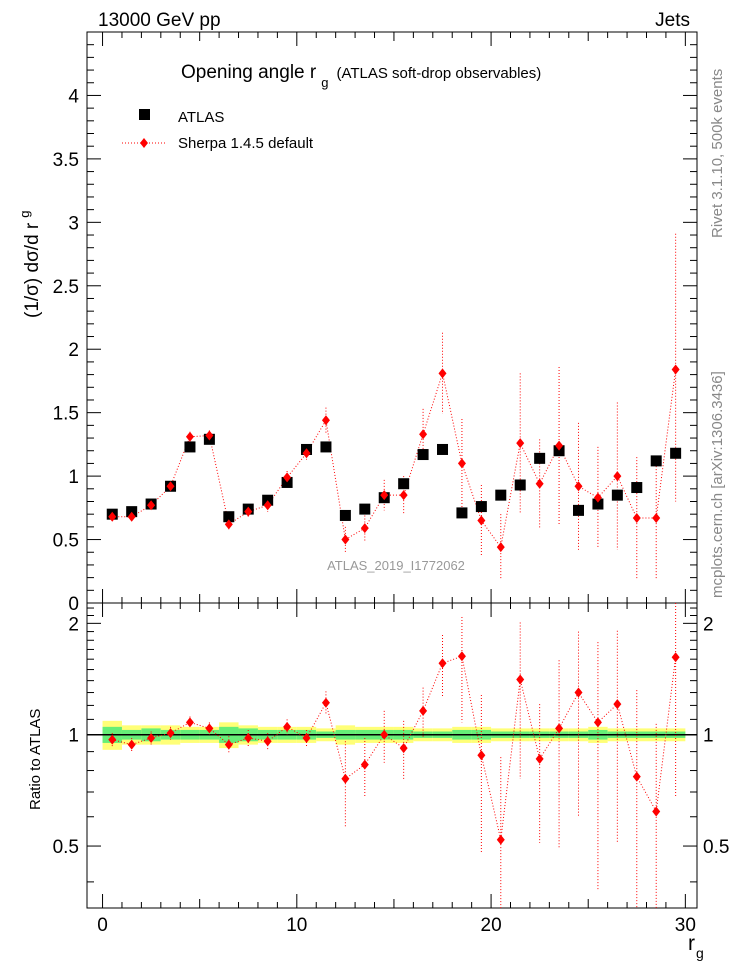  Describe the element at coordinates (66, 541) in the screenshot. I see `main-y-tick-label: 0.5` at that location.